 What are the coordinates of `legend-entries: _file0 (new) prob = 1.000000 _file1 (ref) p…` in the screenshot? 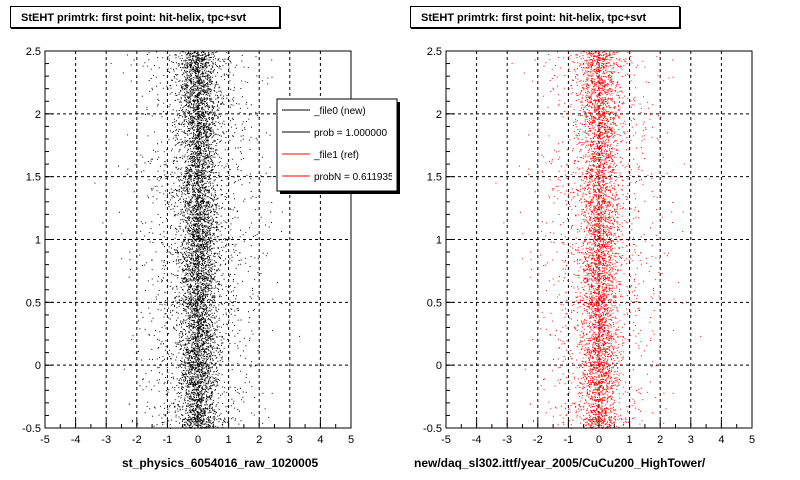 It's located at (338, 144).